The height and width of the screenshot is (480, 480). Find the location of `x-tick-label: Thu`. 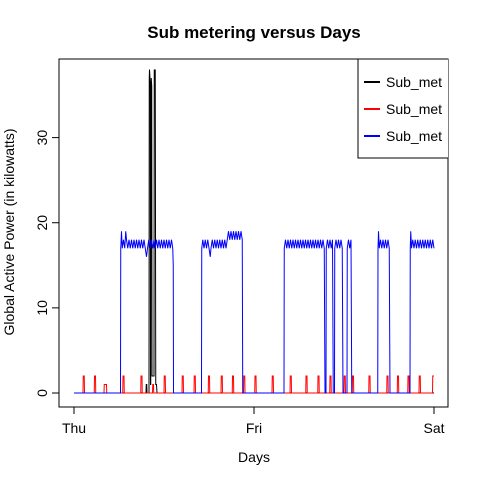

x-tick-label: Thu is located at coordinates (74, 428).